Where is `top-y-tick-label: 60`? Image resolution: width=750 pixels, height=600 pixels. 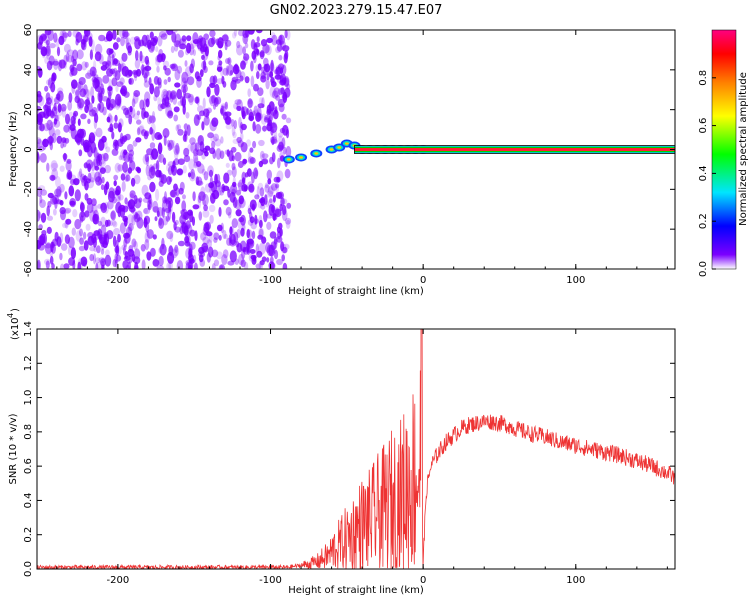 top-y-tick-label: 60 is located at coordinates (28, 30).